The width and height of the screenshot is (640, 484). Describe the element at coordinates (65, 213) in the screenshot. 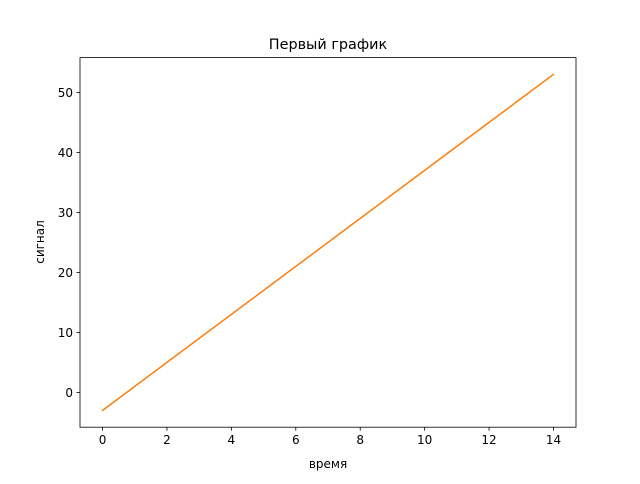

I see `y-tick-label: 30` at that location.